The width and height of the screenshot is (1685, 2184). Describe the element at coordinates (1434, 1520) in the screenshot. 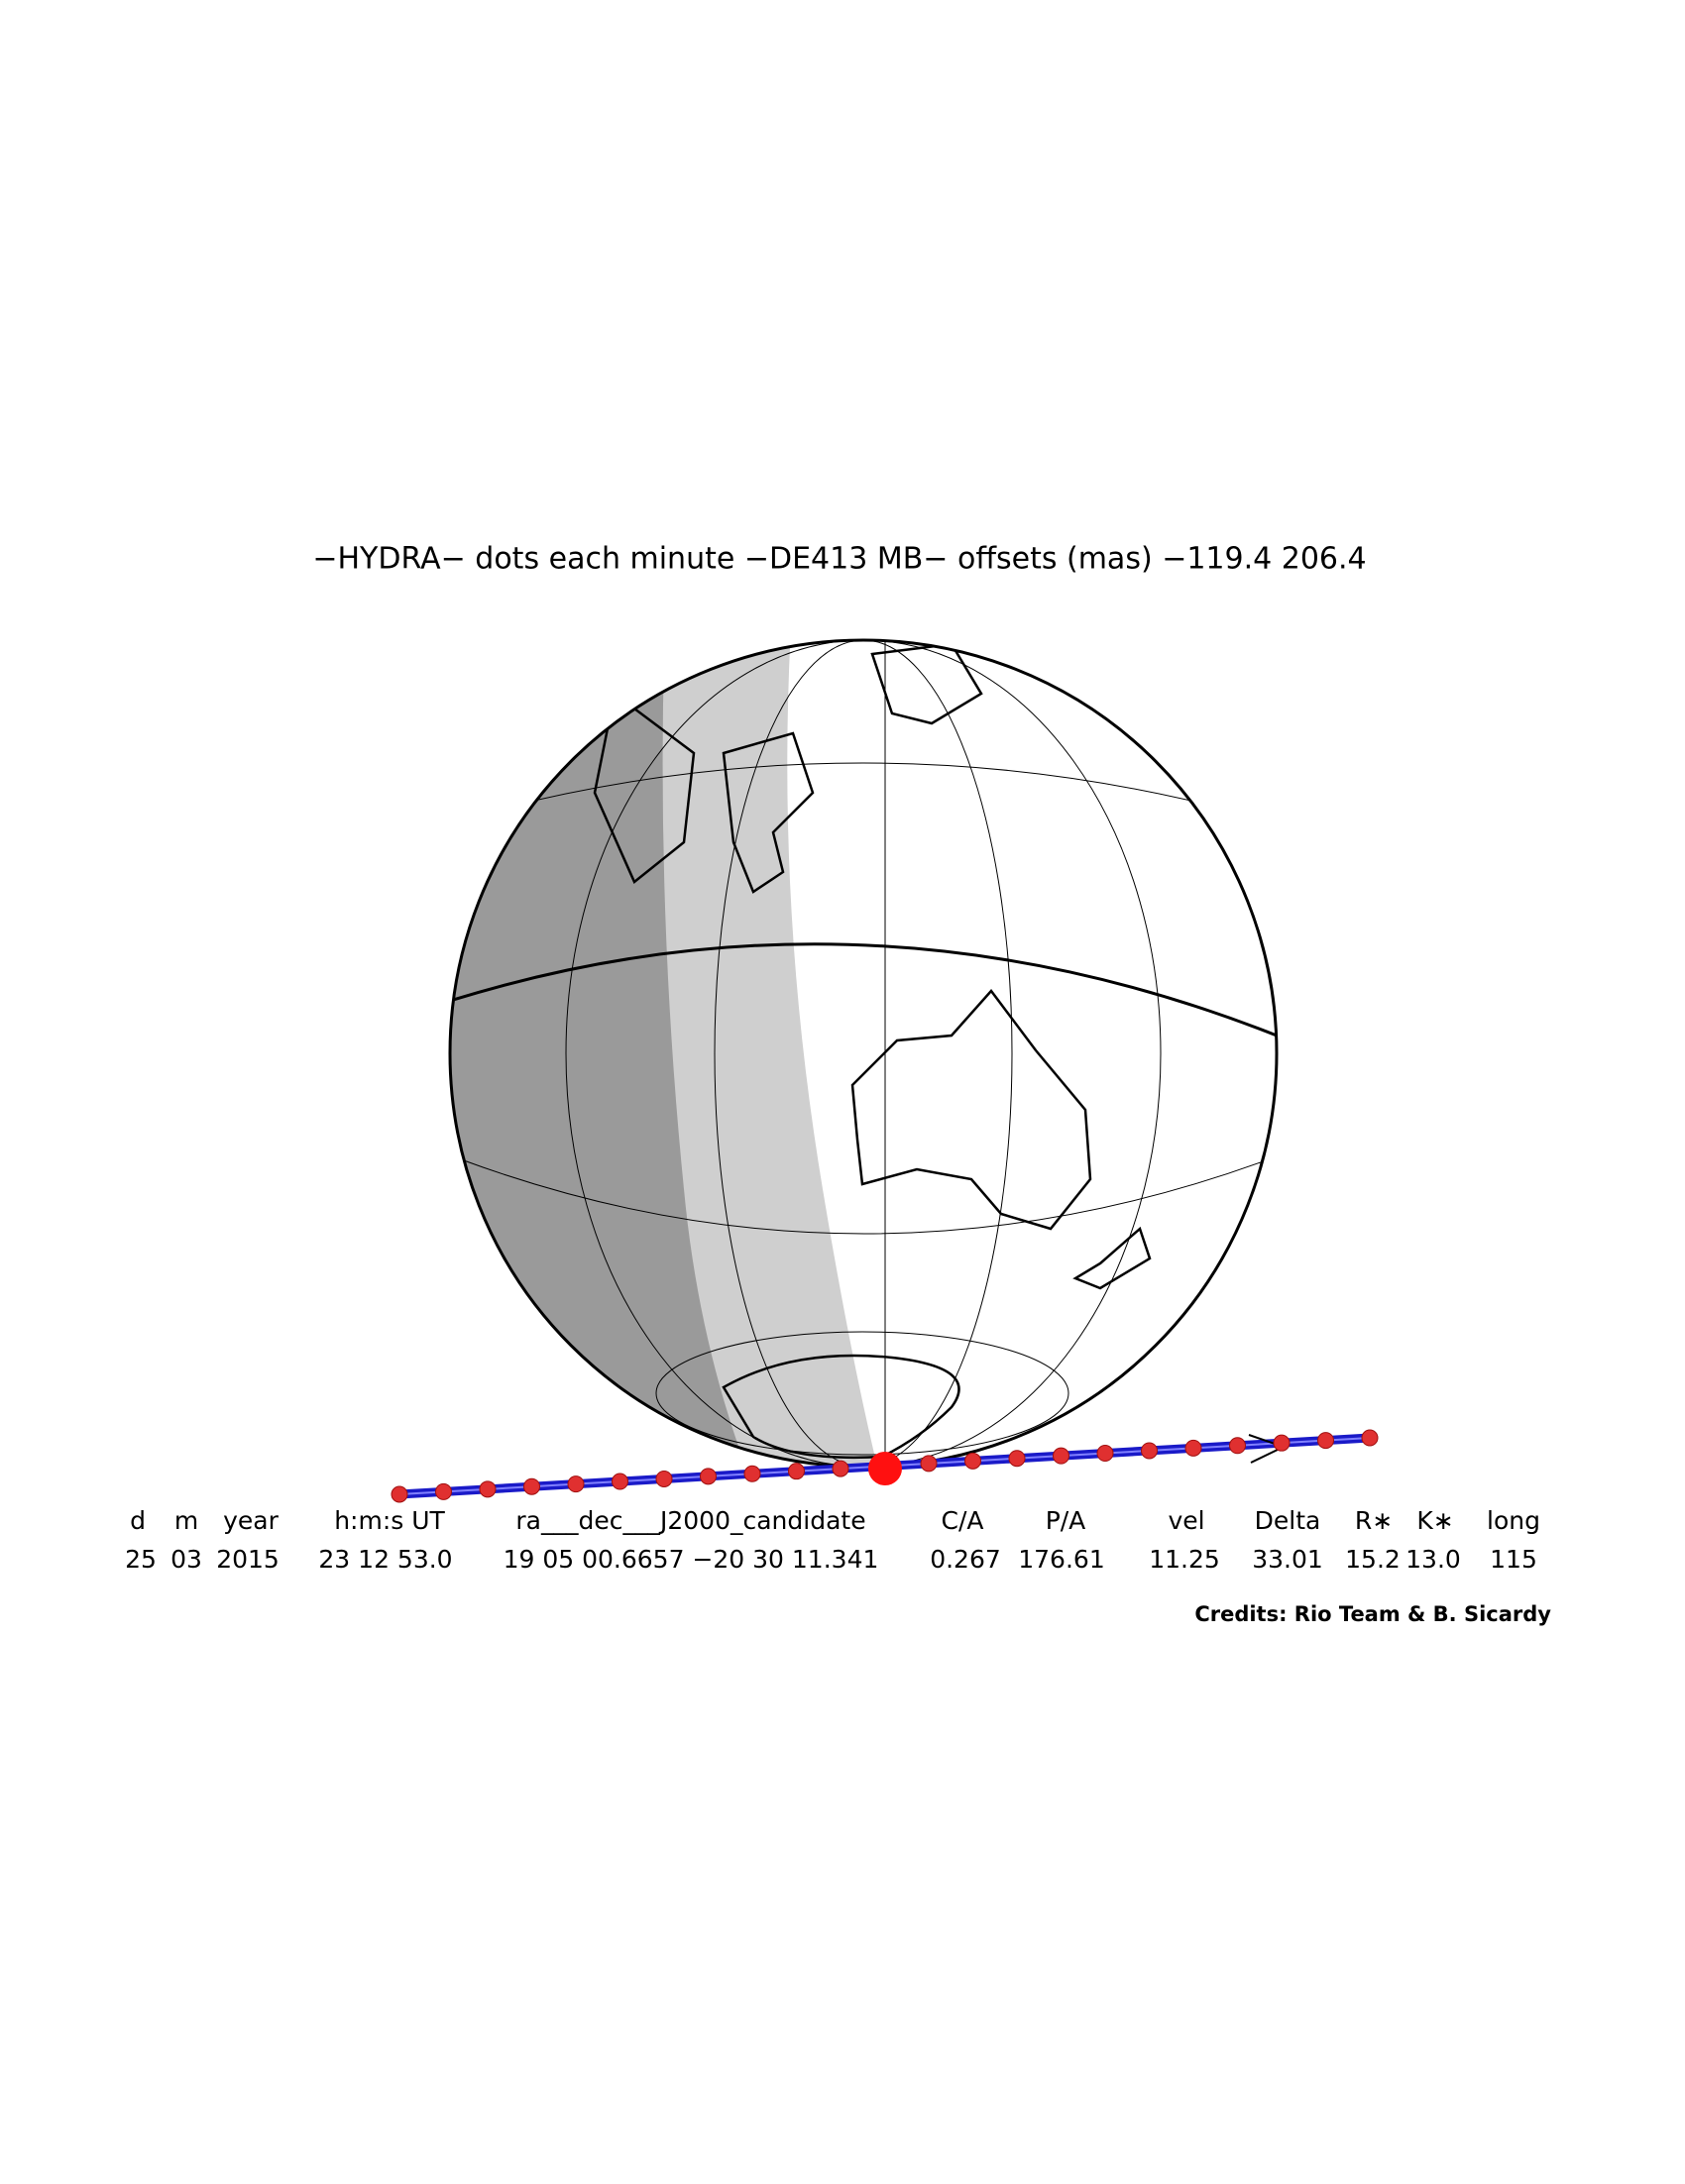

I see `column-header: K∗` at that location.